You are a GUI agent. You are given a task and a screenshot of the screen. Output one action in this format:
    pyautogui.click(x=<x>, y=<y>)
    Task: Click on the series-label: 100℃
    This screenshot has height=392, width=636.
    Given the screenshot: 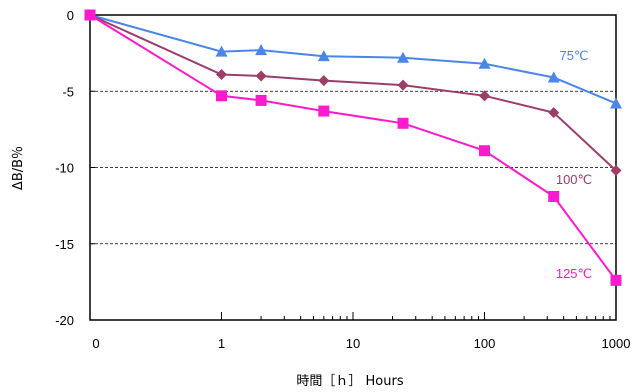 What is the action you would take?
    pyautogui.click(x=574, y=179)
    